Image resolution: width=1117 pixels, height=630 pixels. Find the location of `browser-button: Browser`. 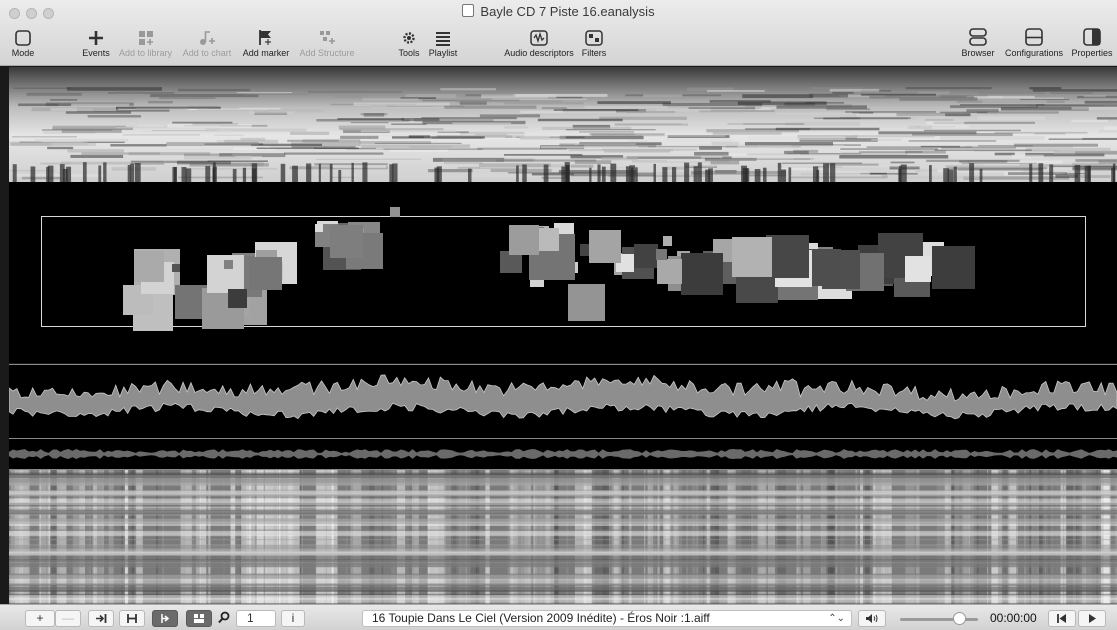

browser-button: Browser is located at coordinates (978, 44).